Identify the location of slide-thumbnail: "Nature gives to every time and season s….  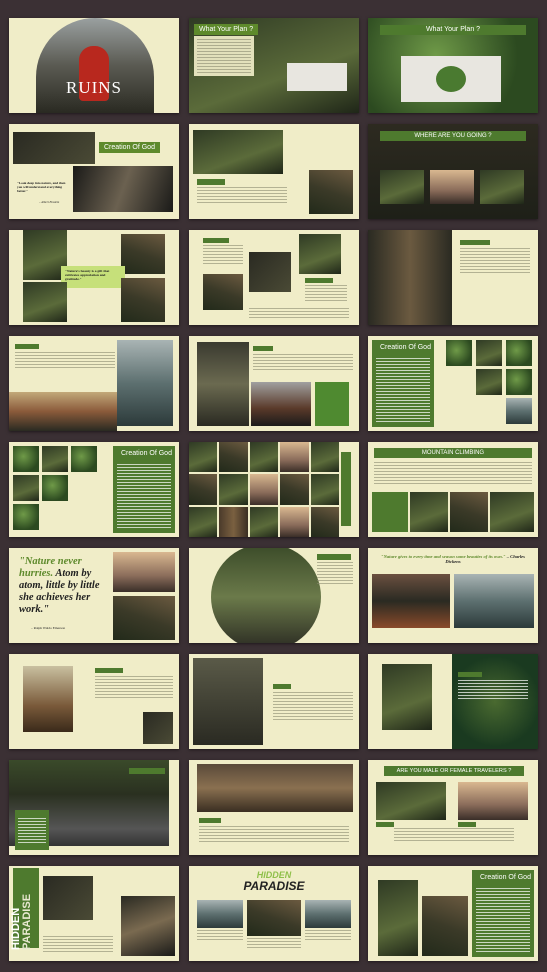
(453, 595).